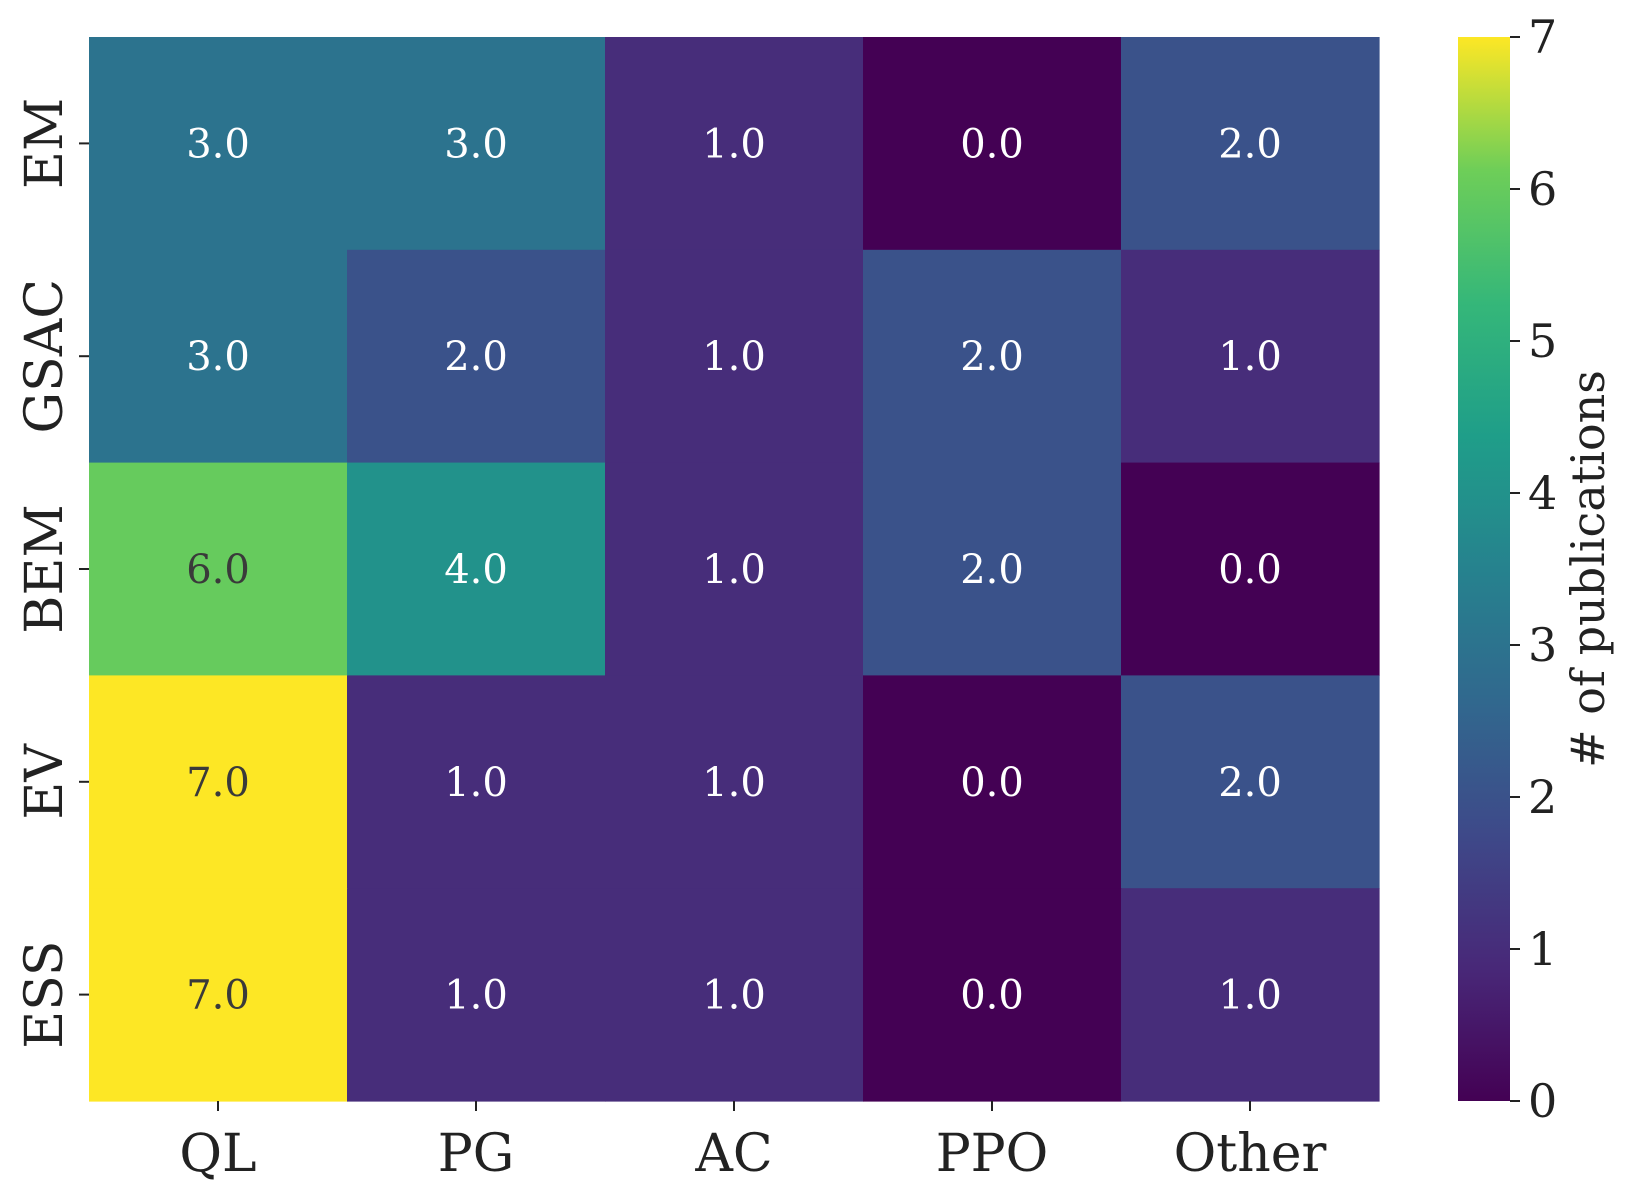 The image size is (1637, 1184). What do you see at coordinates (476, 1154) in the screenshot?
I see `x-tick-label: PG` at bounding box center [476, 1154].